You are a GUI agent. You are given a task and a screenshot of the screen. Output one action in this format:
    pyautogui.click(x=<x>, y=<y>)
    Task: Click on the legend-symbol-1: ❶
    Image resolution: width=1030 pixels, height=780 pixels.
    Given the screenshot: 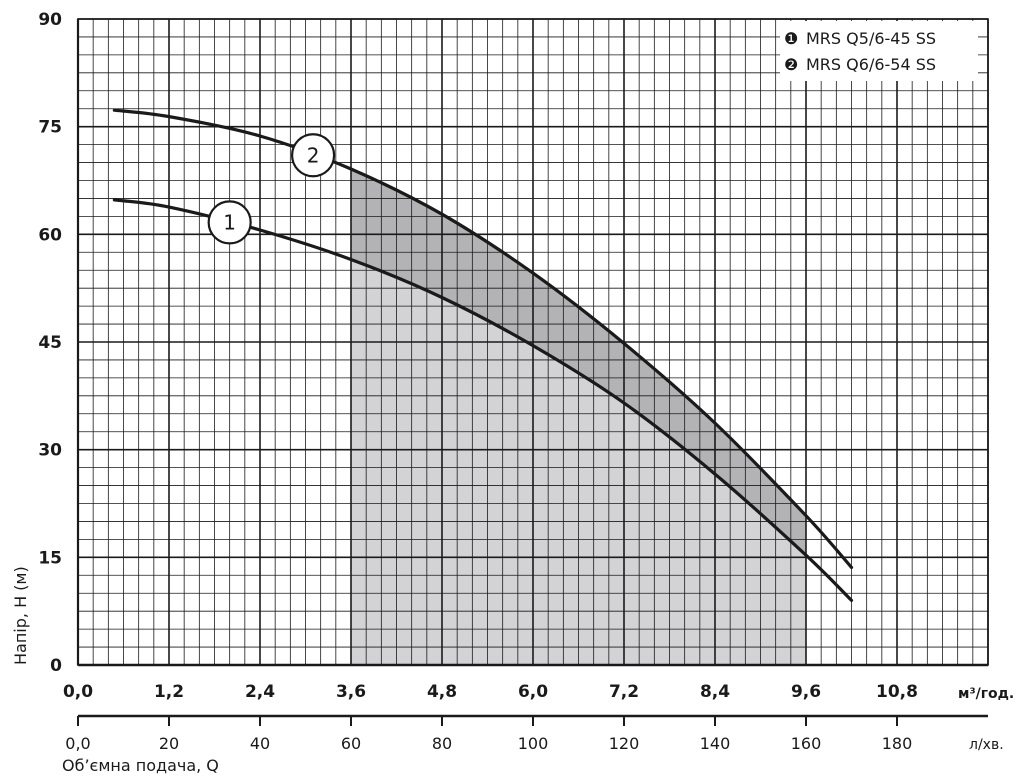 What is the action you would take?
    pyautogui.click(x=791, y=38)
    